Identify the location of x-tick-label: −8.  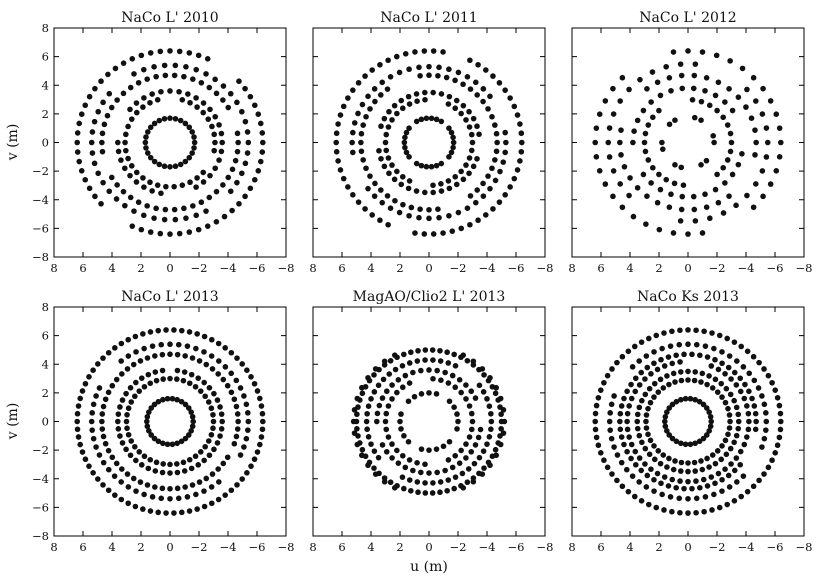
(545, 547).